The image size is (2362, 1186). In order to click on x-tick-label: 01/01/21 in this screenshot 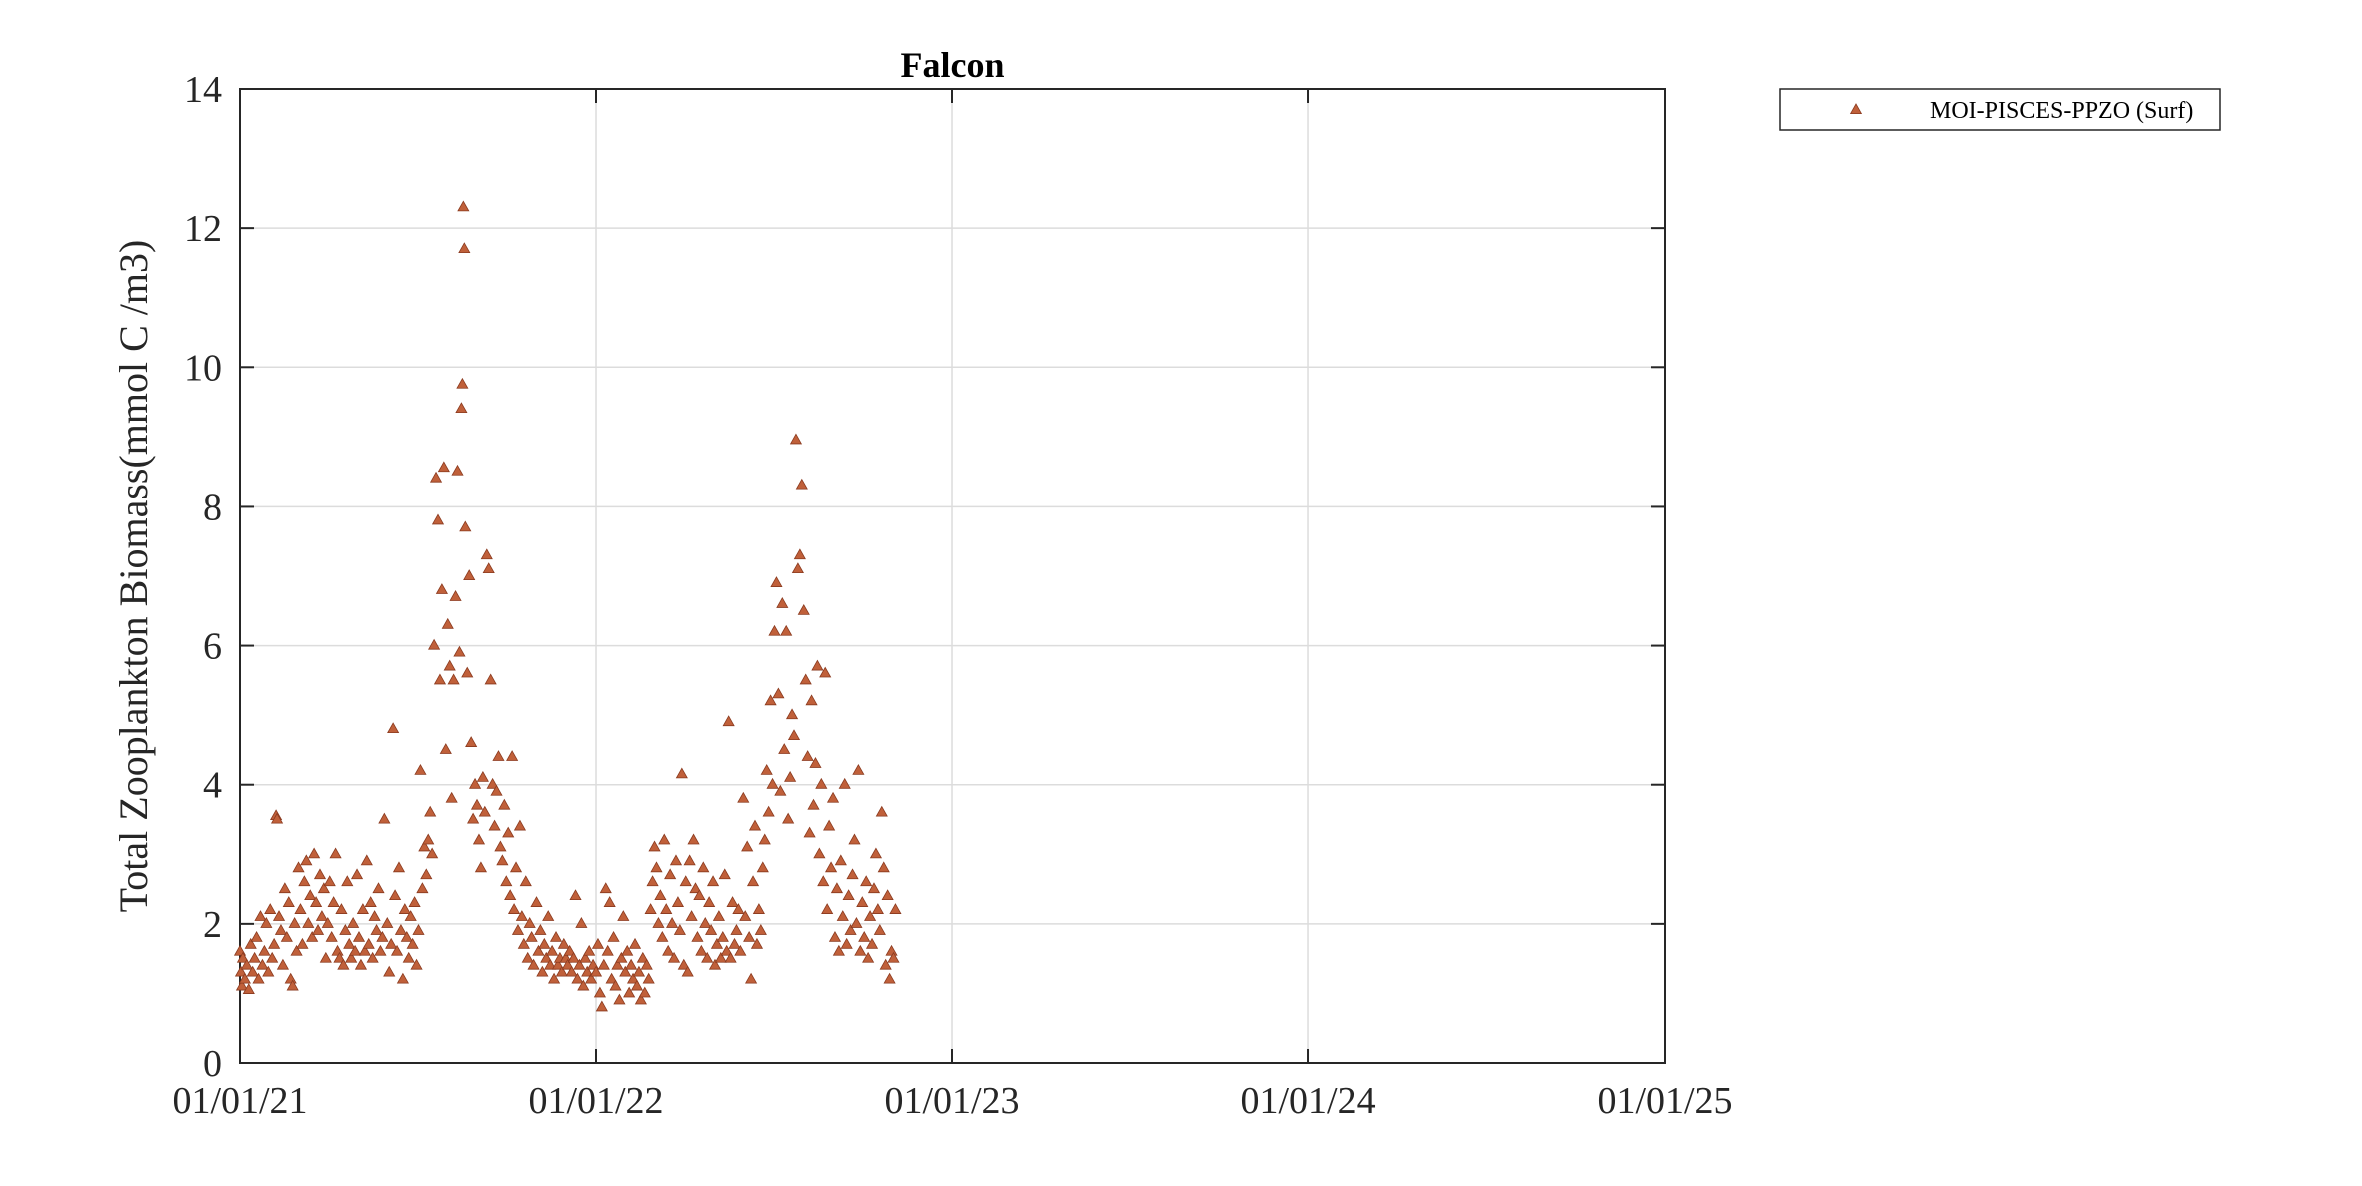, I will do `click(239, 1101)`.